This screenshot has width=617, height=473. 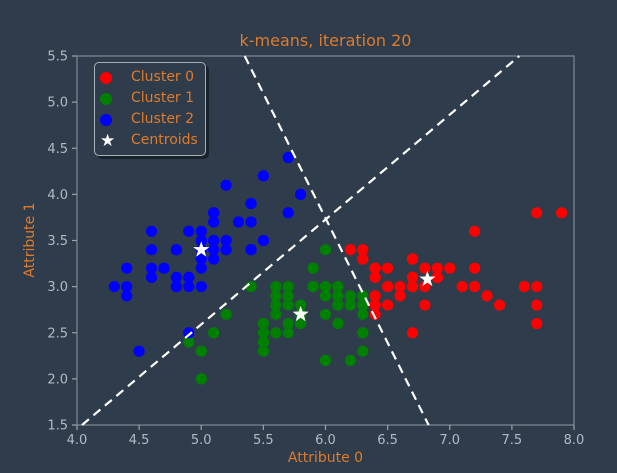 What do you see at coordinates (57, 103) in the screenshot?
I see `y-tick-label: 5.0` at bounding box center [57, 103].